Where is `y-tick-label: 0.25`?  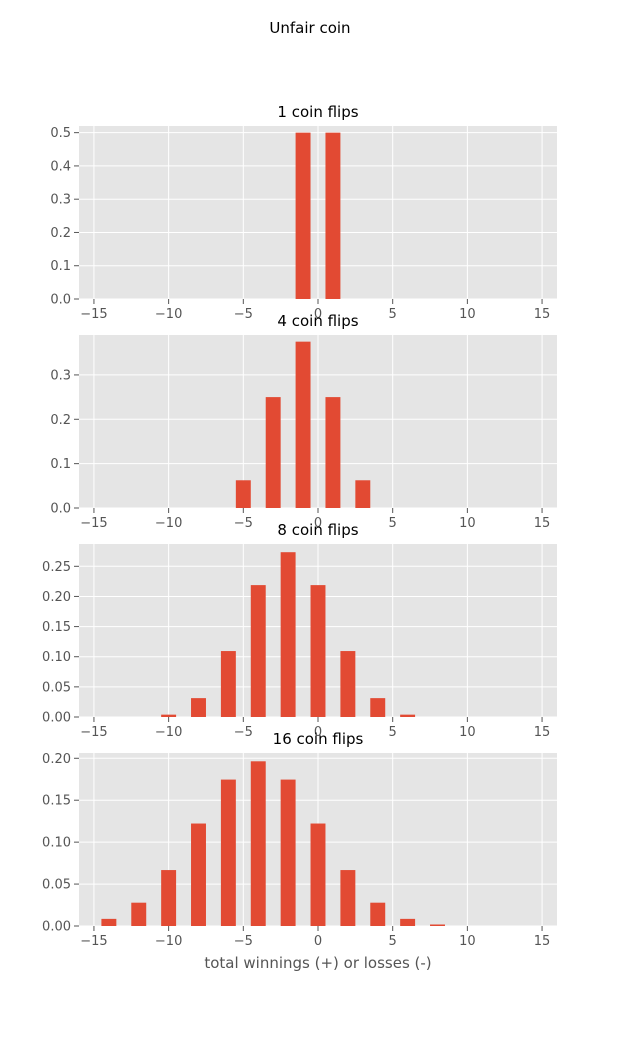
y-tick-label: 0.25 is located at coordinates (56, 567).